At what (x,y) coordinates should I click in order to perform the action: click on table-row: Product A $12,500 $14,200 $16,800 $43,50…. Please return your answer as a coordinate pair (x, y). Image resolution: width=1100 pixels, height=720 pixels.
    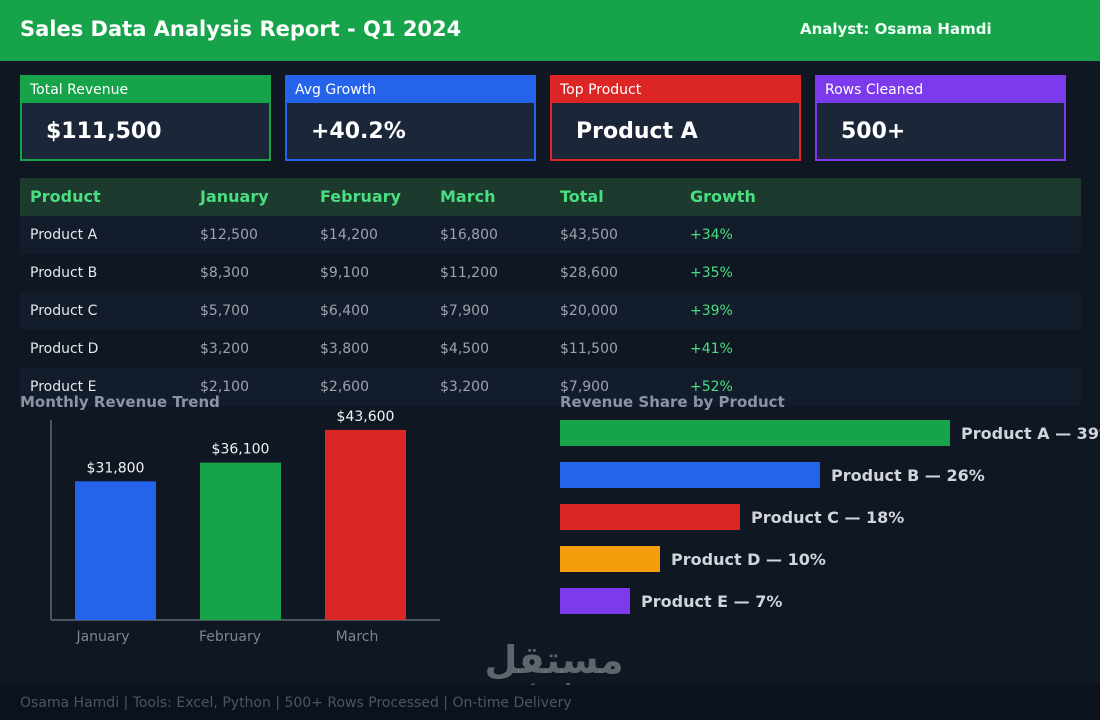
    Looking at the image, I should click on (550, 235).